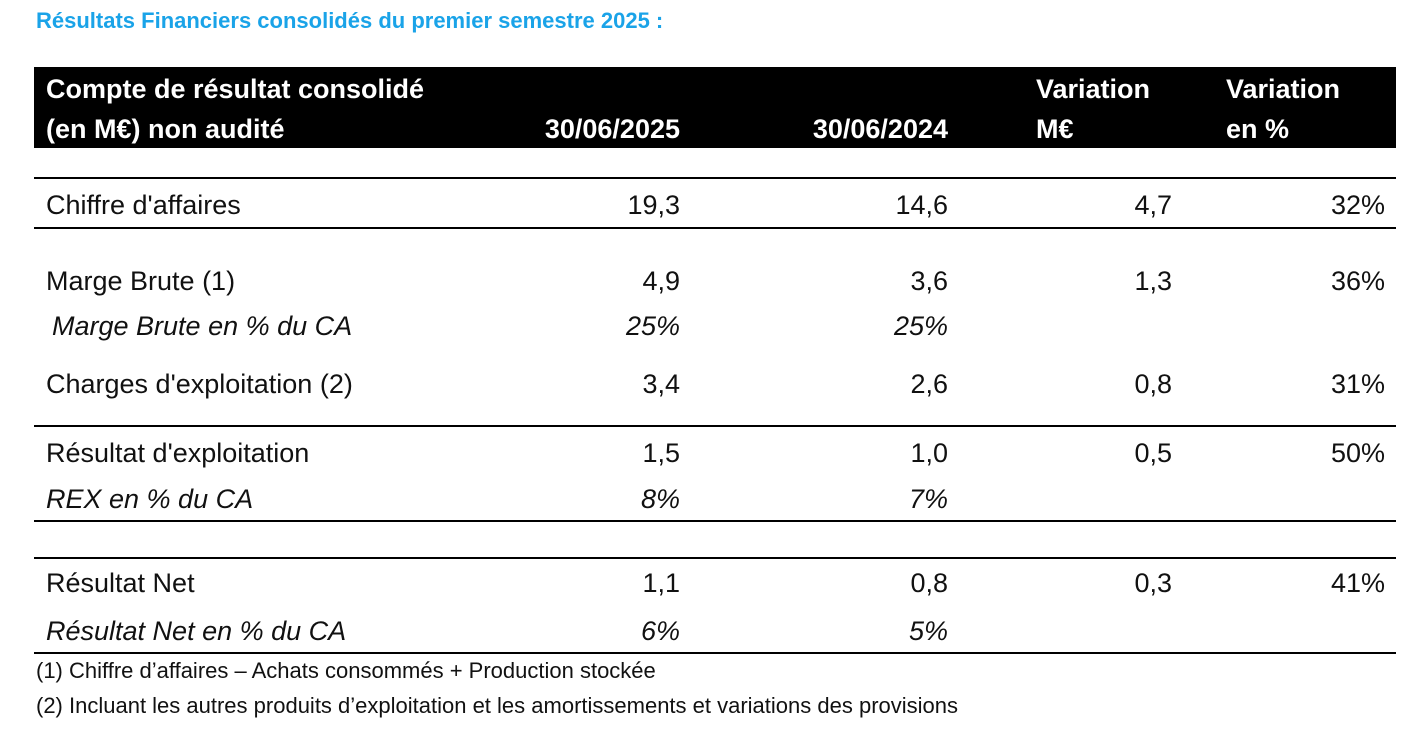 Image resolution: width=1418 pixels, height=734 pixels. Describe the element at coordinates (1153, 583) in the screenshot. I see `variation-meur: 0,3` at that location.